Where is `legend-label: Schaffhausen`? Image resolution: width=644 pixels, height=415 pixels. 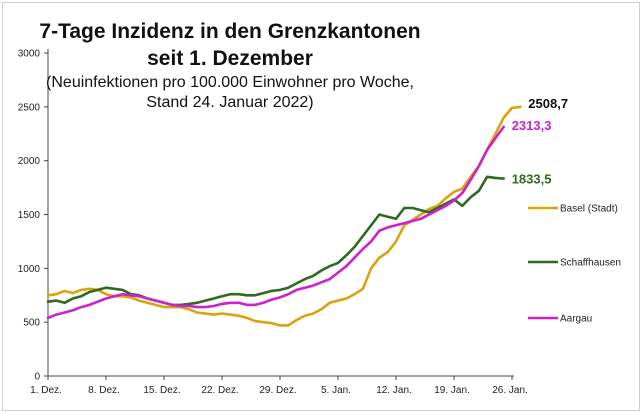 legend-label: Schaffhausen is located at coordinates (590, 263).